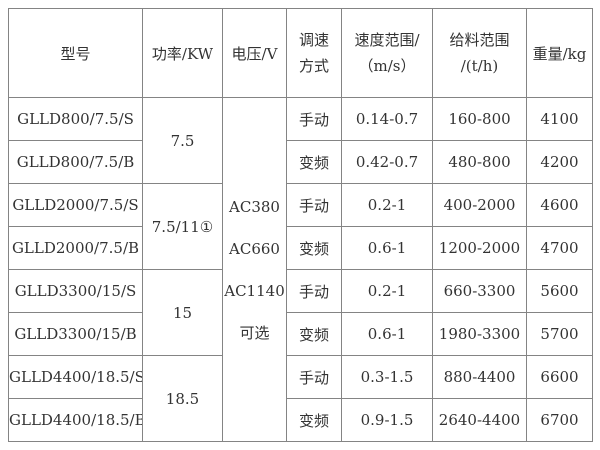 The height and width of the screenshot is (450, 600). What do you see at coordinates (254, 269) in the screenshot?
I see `voltage-cell: AC380 AC660 AC1140 可选` at bounding box center [254, 269].